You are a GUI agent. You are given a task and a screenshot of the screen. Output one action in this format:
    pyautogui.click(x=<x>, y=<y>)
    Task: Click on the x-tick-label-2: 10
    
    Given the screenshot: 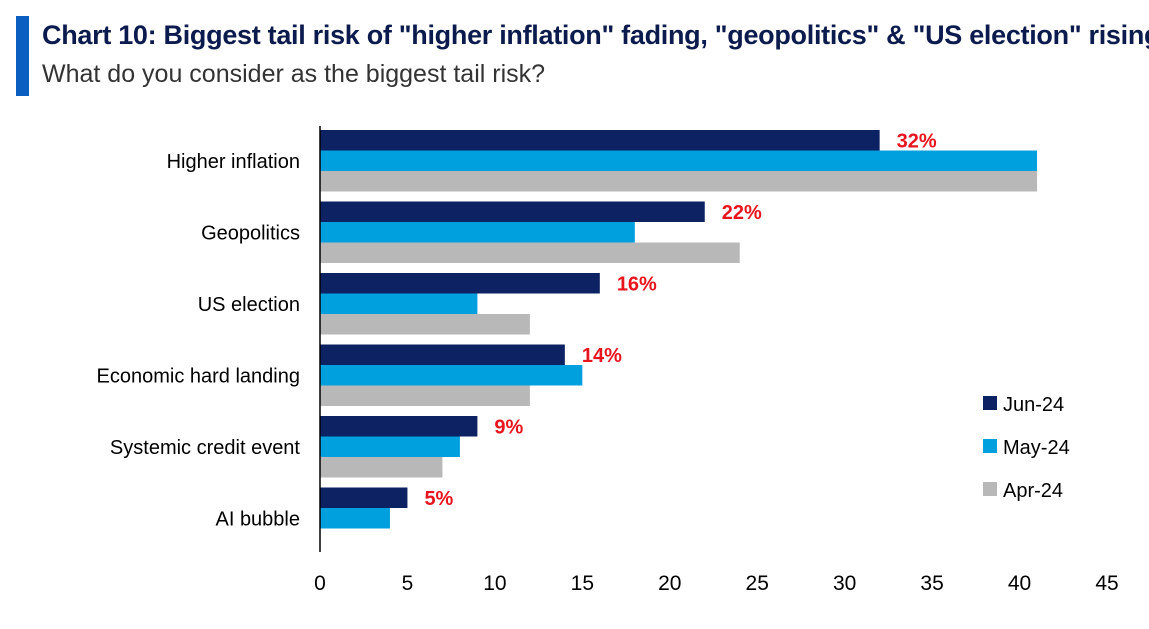 What is the action you would take?
    pyautogui.click(x=494, y=583)
    